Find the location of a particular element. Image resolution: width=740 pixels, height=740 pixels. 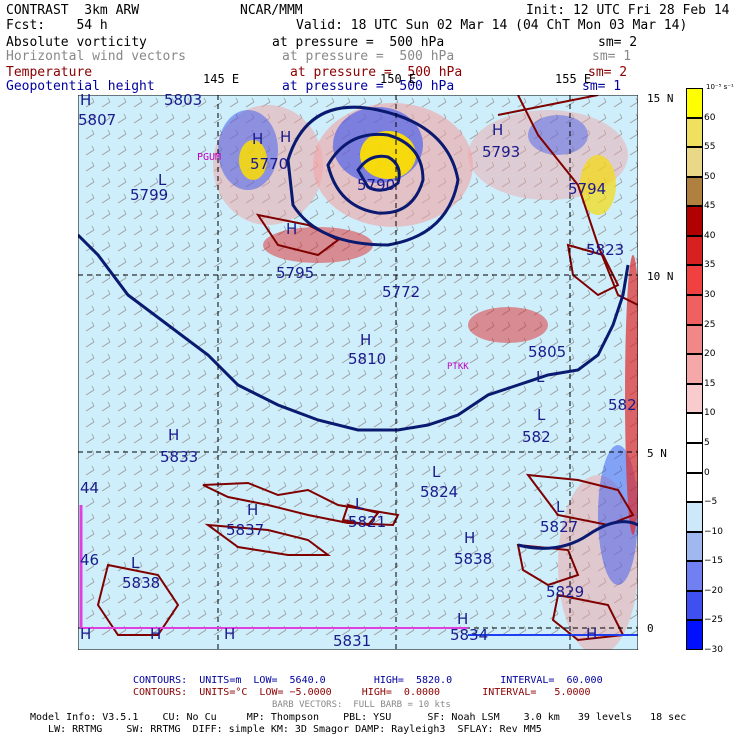

lat-label-15n: 15 N is located at coordinates (660, 98).